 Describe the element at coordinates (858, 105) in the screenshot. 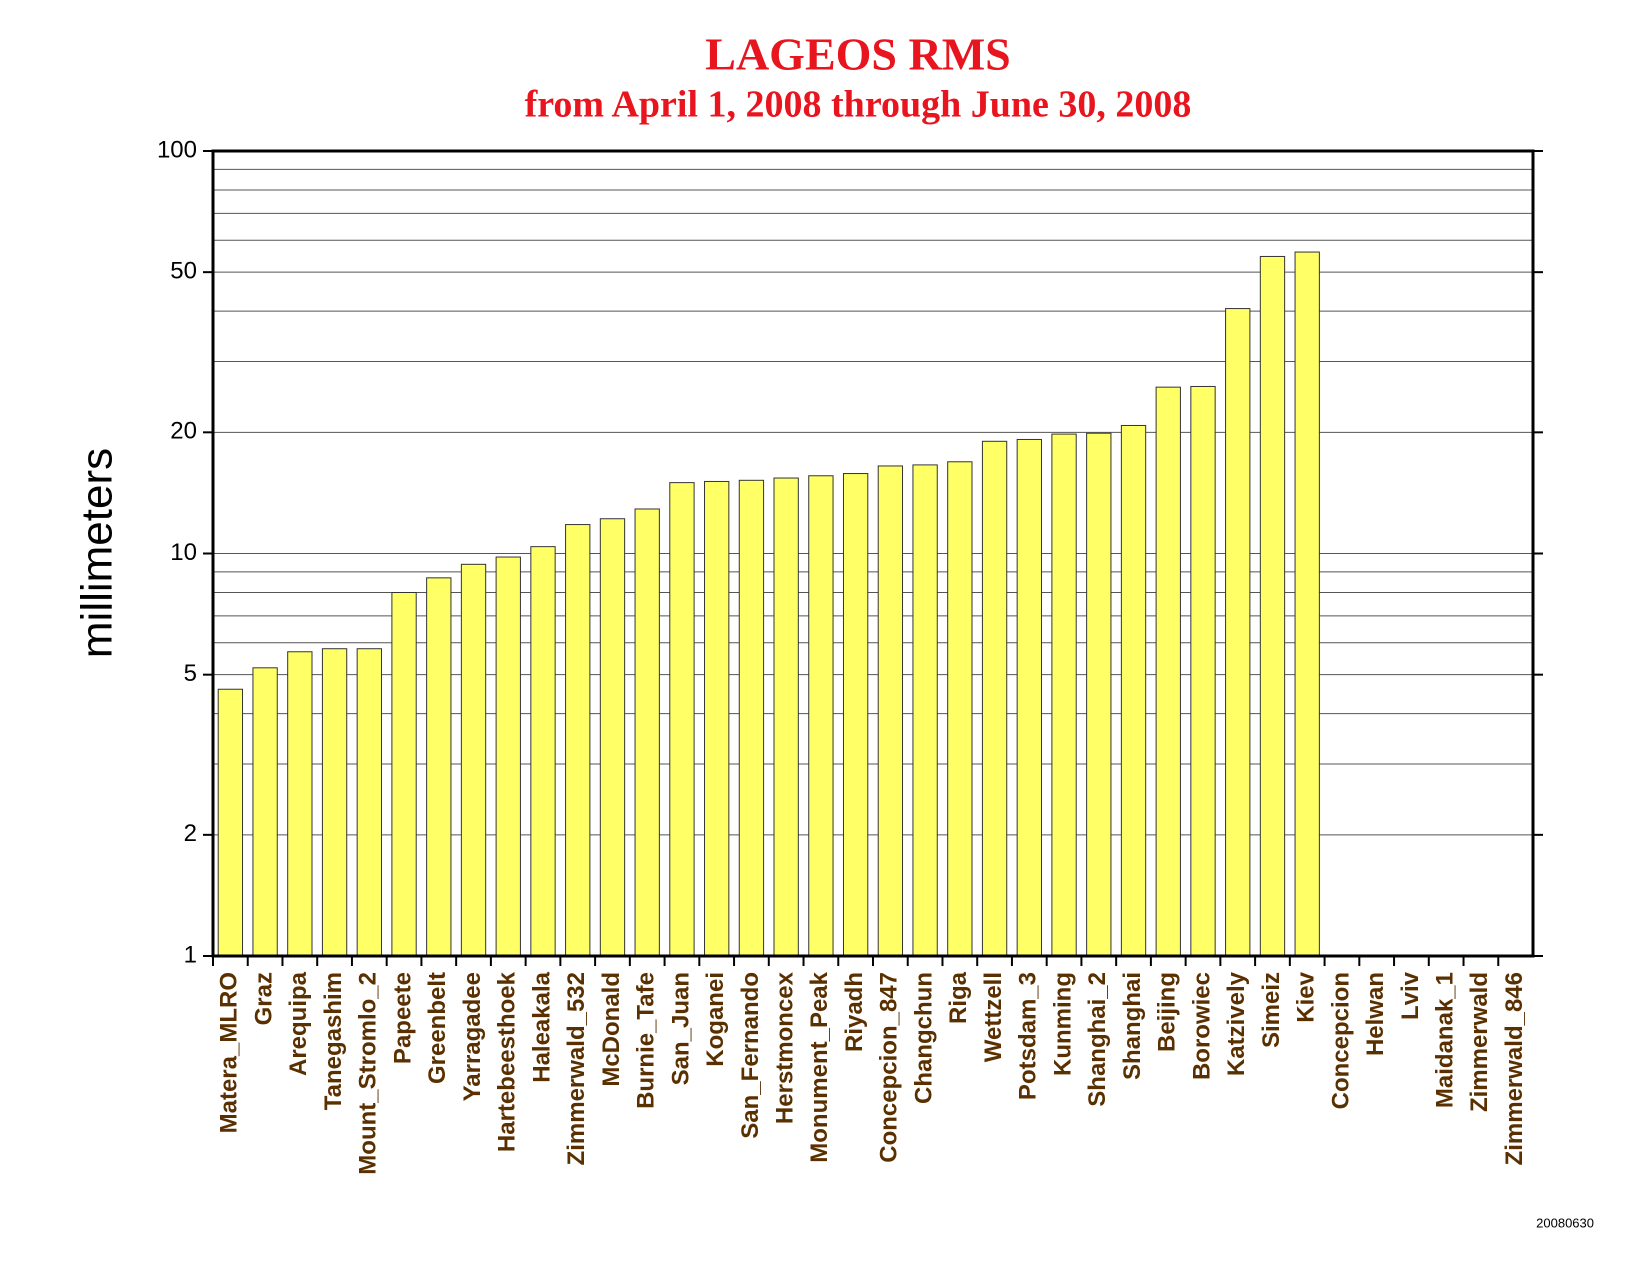

I see `chart-subtitle: from April 1, 2008 through June 30, 2008` at that location.